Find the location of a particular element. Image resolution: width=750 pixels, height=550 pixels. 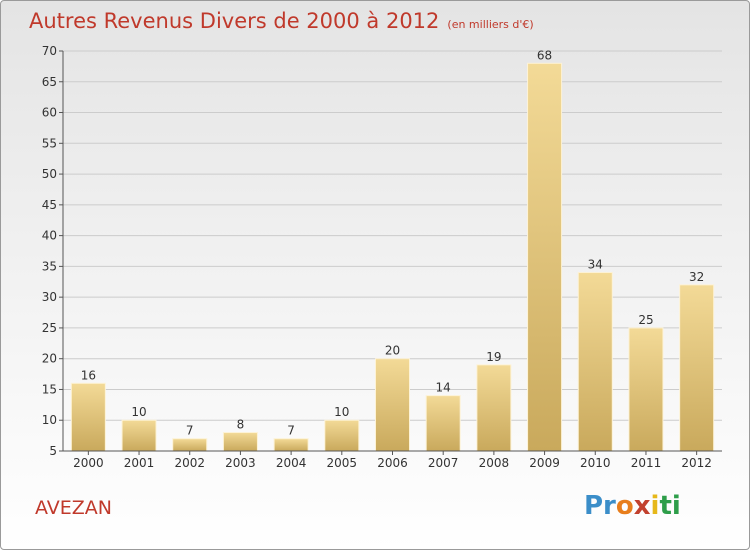

value-label-2001: 10 is located at coordinates (138, 412).